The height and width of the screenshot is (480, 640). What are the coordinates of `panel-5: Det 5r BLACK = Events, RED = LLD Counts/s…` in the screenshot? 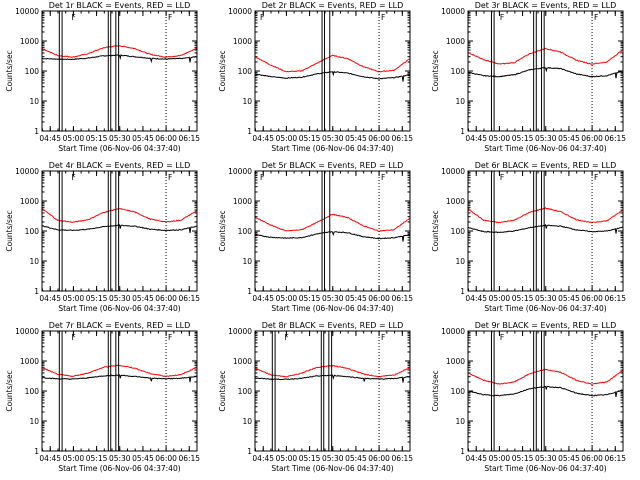 It's located at (315, 237).